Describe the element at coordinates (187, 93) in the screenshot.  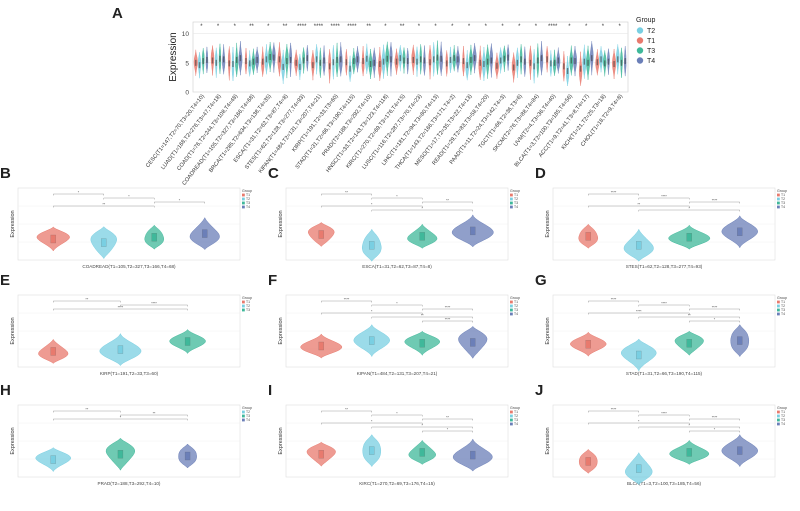
I see `panel-a-y-tick-label: 0` at that location.